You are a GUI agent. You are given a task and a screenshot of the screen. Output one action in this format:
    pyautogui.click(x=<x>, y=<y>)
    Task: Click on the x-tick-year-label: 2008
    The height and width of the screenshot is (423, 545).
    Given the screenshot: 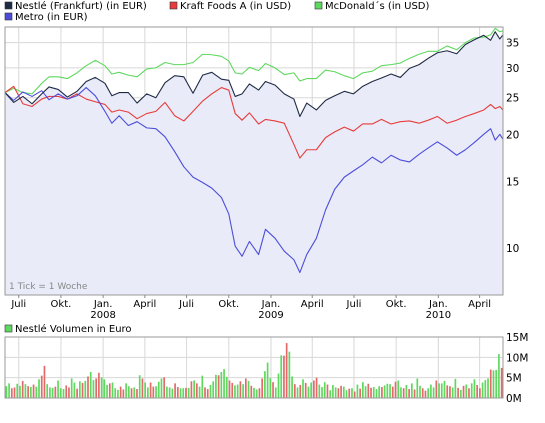 What is the action you would take?
    pyautogui.click(x=102, y=315)
    